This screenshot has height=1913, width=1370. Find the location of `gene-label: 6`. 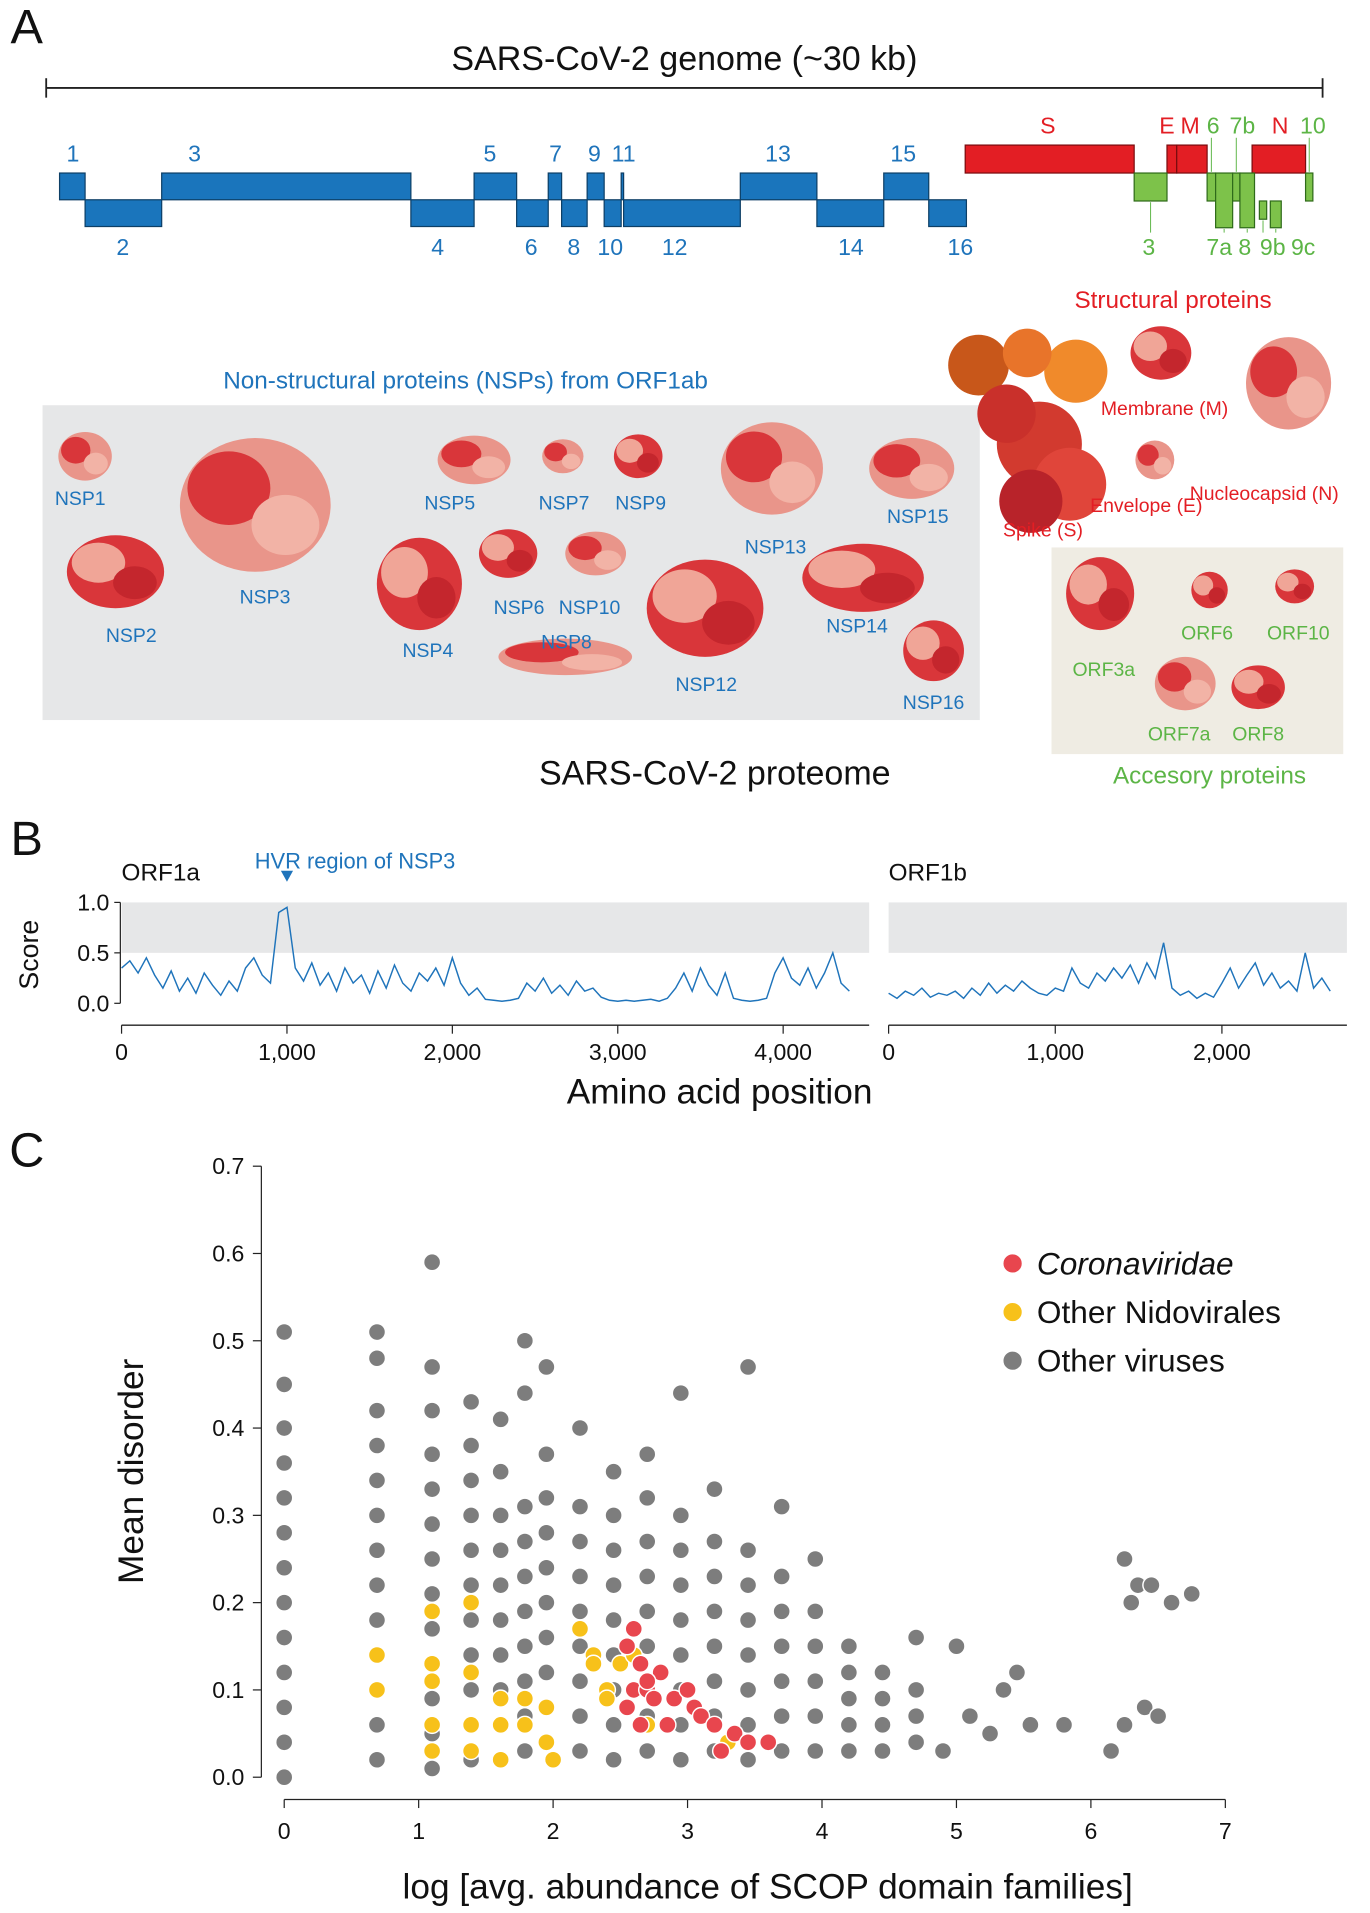

gene-label: 6 is located at coordinates (531, 247).